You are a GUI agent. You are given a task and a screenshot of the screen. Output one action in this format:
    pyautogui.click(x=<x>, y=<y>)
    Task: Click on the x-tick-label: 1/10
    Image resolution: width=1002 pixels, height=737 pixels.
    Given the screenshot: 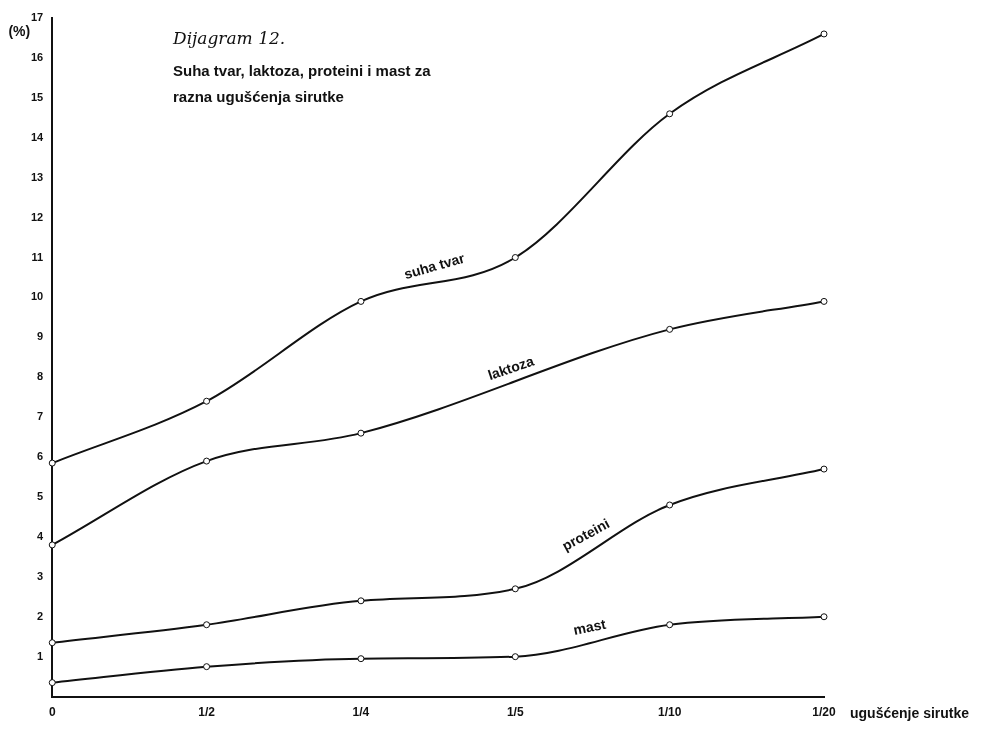 What is the action you would take?
    pyautogui.click(x=669, y=712)
    